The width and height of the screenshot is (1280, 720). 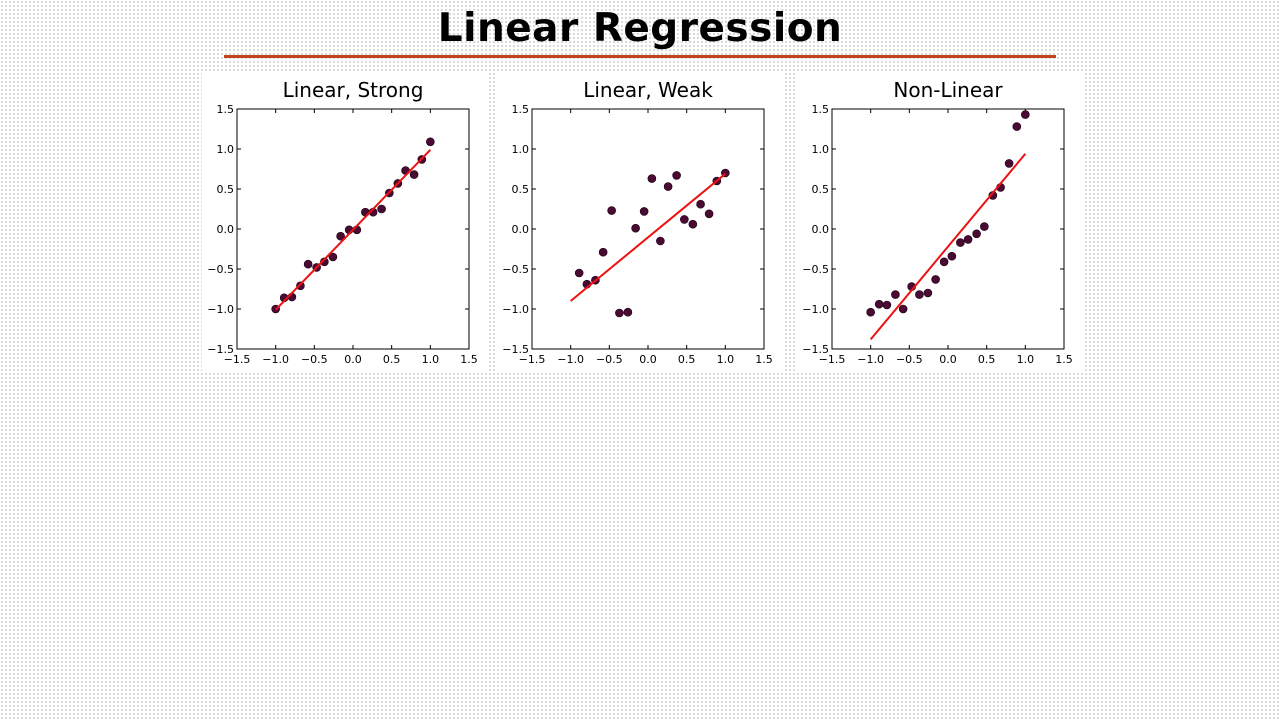 I want to click on chart-title: Linear, Weak, so click(x=648, y=90).